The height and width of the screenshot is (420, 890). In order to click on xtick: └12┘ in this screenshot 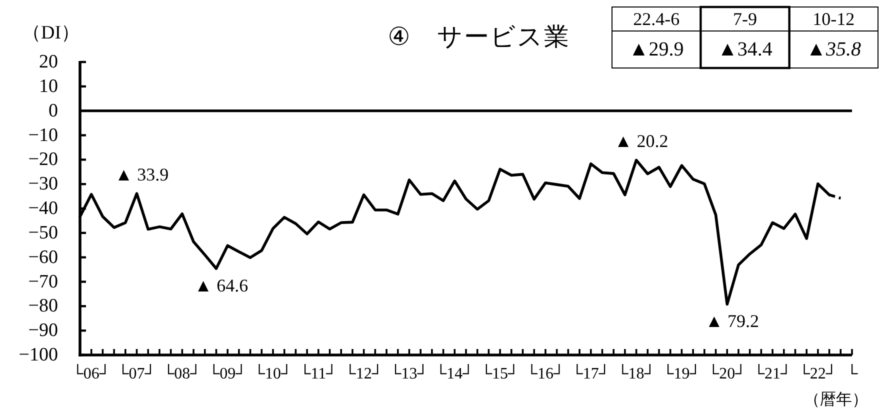, I will do `click(364, 374)`.